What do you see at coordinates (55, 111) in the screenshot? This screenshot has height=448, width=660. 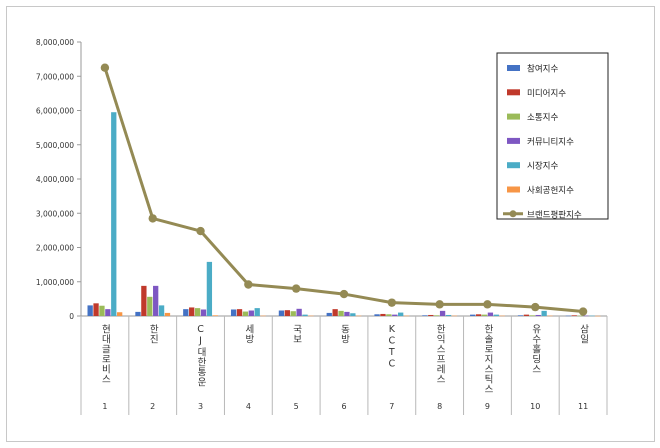 I see `y-tick-label: 6,000,000` at bounding box center [55, 111].